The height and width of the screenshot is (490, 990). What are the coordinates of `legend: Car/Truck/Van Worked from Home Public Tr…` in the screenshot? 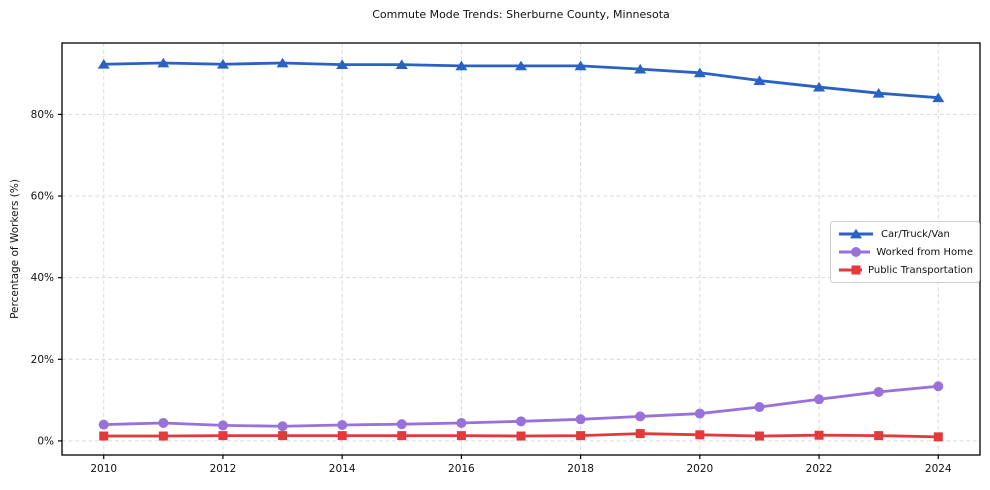 It's located at (905, 252).